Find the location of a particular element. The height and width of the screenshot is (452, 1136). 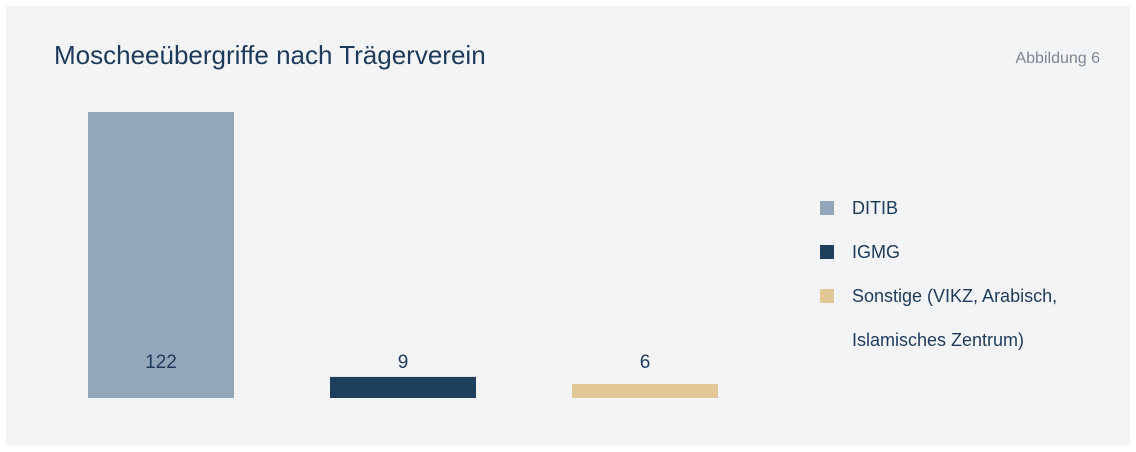

value-label: 122 is located at coordinates (161, 362).